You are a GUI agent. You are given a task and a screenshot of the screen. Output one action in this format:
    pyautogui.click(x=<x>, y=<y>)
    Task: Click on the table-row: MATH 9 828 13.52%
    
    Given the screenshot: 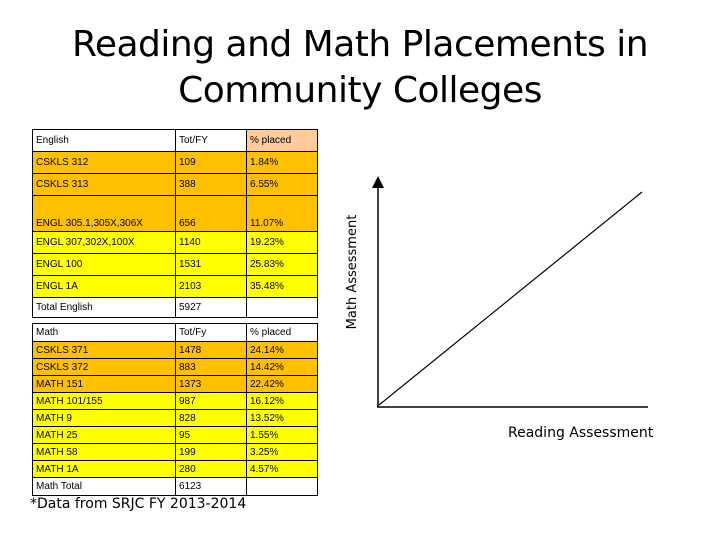 What is the action you would take?
    pyautogui.click(x=175, y=418)
    